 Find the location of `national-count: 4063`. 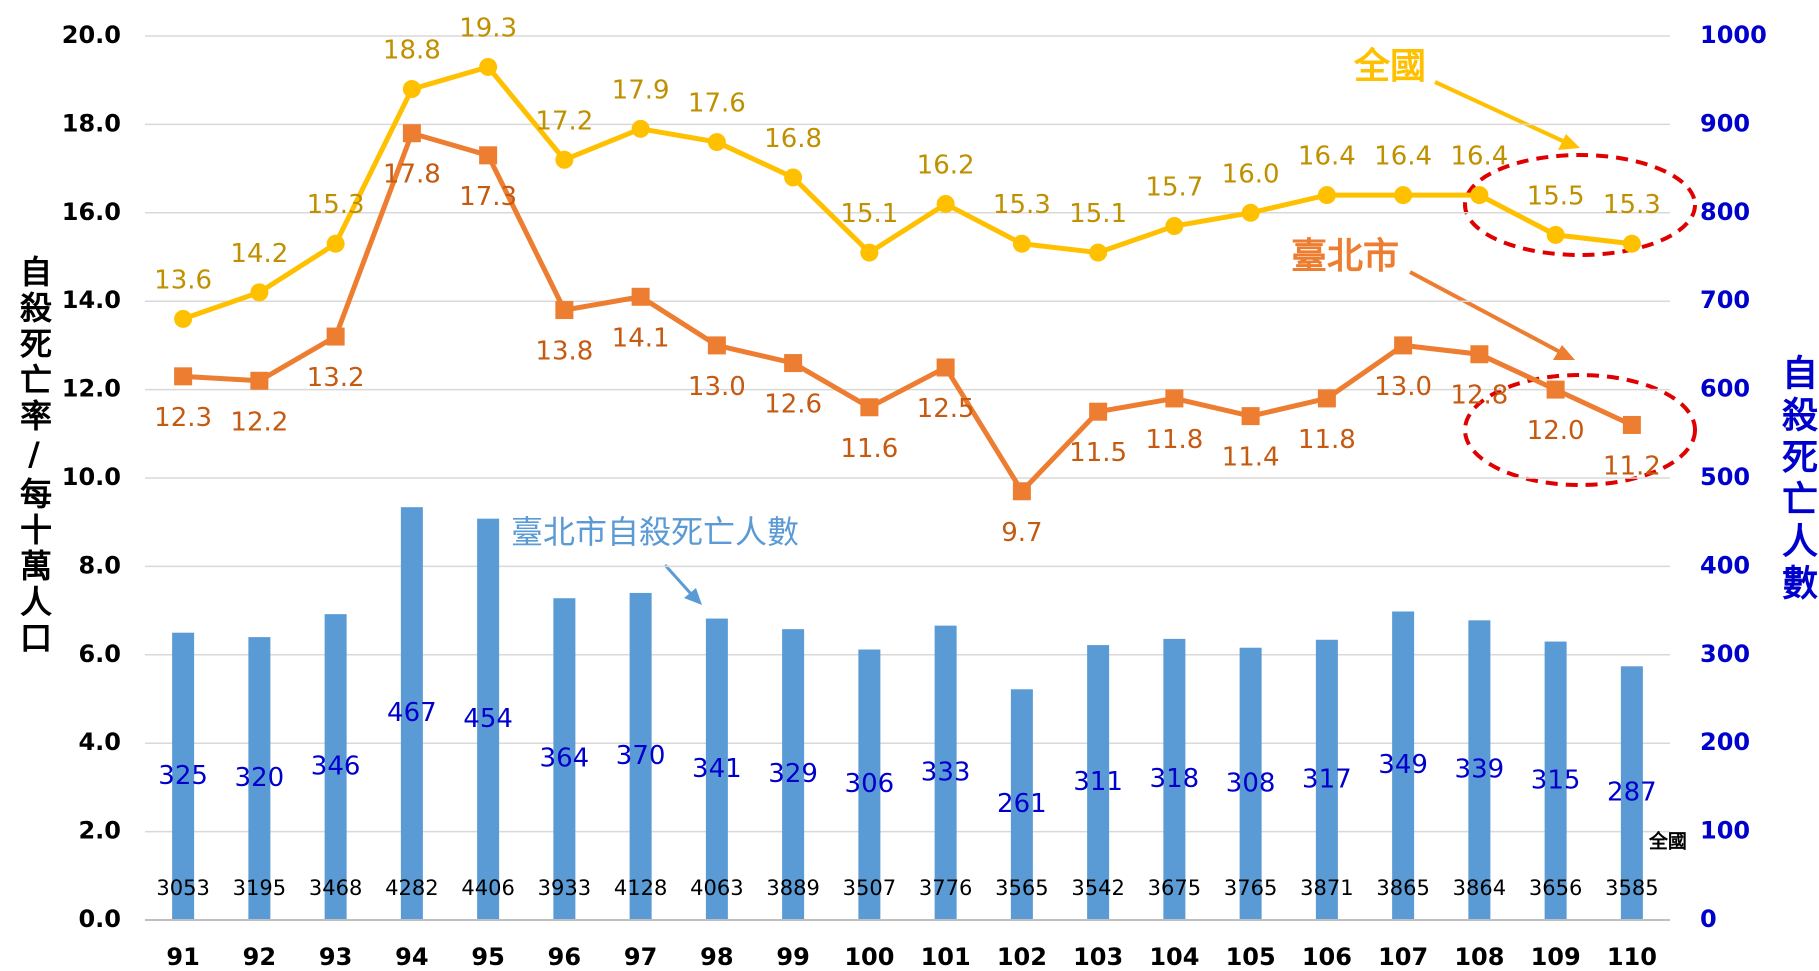

national-count: 4063 is located at coordinates (716, 888).